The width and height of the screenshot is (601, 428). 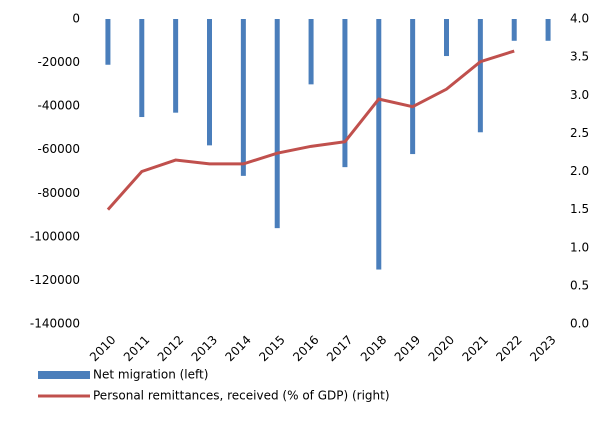 What do you see at coordinates (373, 348) in the screenshot?
I see `x-tick-label: 2018` at bounding box center [373, 348].